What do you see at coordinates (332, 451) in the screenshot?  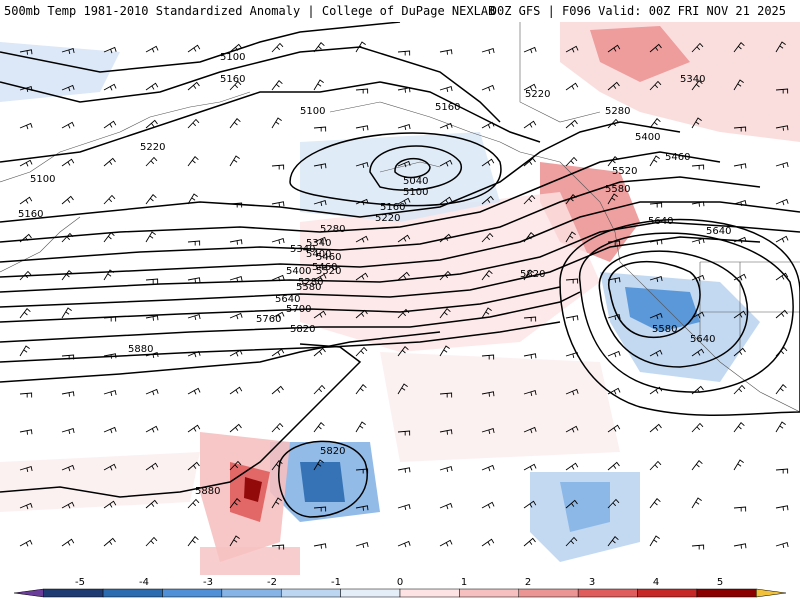 I see `contour-label: 5820` at bounding box center [332, 451].